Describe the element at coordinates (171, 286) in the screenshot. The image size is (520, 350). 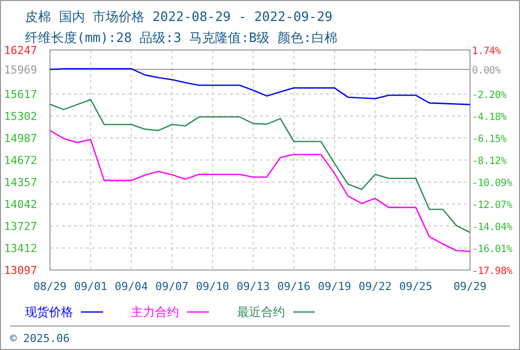
I see `x-tick-label: 09/07` at that location.